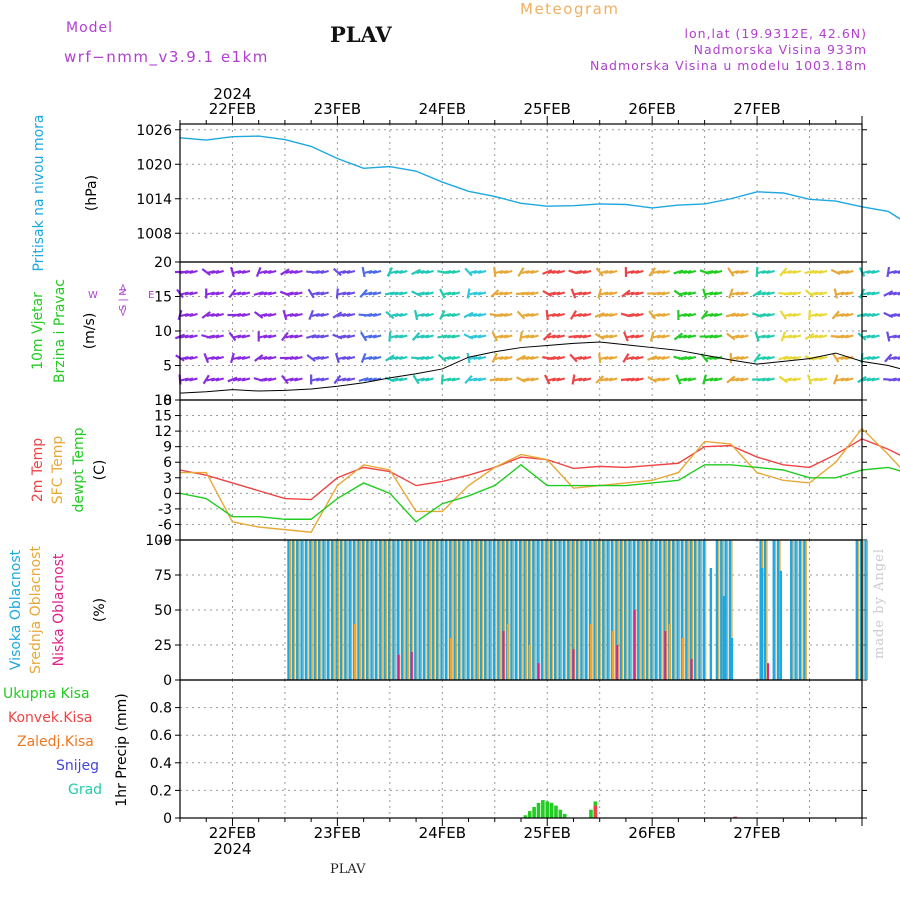 The image size is (900, 900). Describe the element at coordinates (337, 109) in the screenshot. I see `x-date-label: 23FEB` at that location.